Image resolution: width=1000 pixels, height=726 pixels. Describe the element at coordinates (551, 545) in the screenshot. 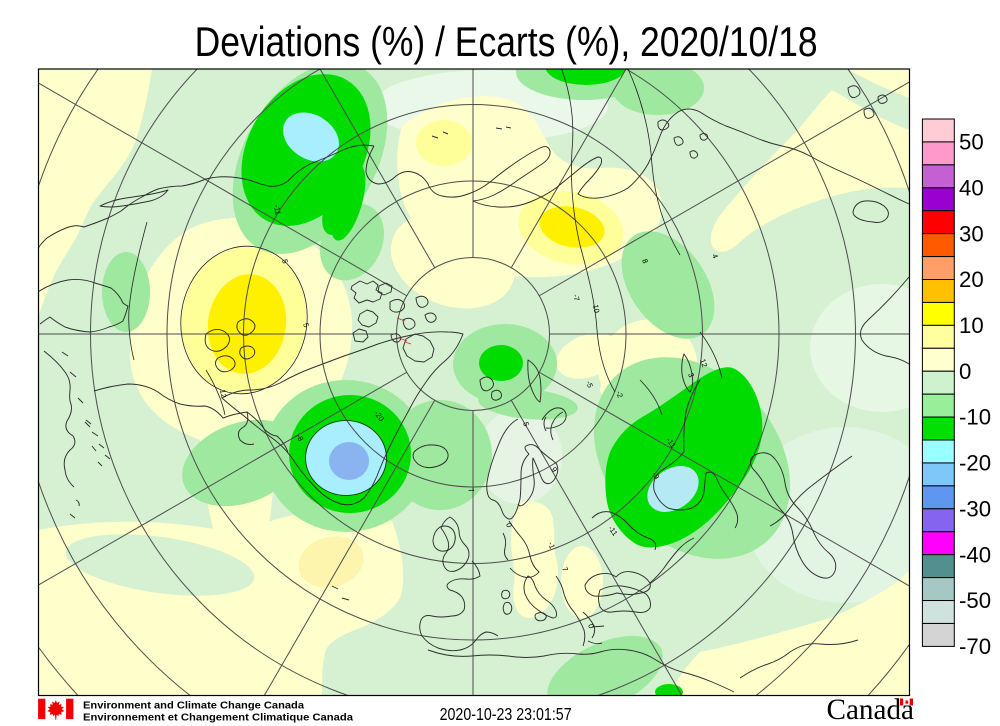

I see `svg-text: -1` at that location.